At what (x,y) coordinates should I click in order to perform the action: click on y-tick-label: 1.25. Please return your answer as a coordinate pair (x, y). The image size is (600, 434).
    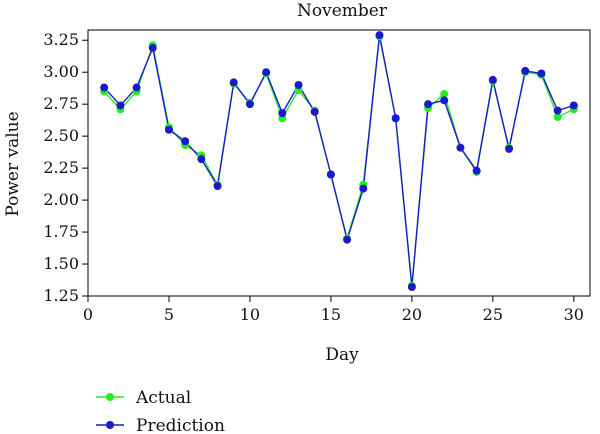
    Looking at the image, I should click on (61, 295).